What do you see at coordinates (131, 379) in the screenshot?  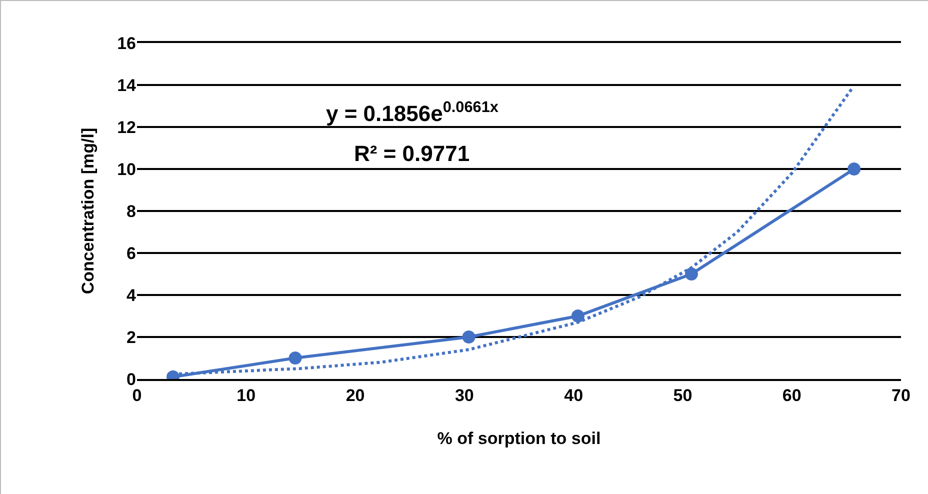 I see `y-tick-label: 0` at bounding box center [131, 379].